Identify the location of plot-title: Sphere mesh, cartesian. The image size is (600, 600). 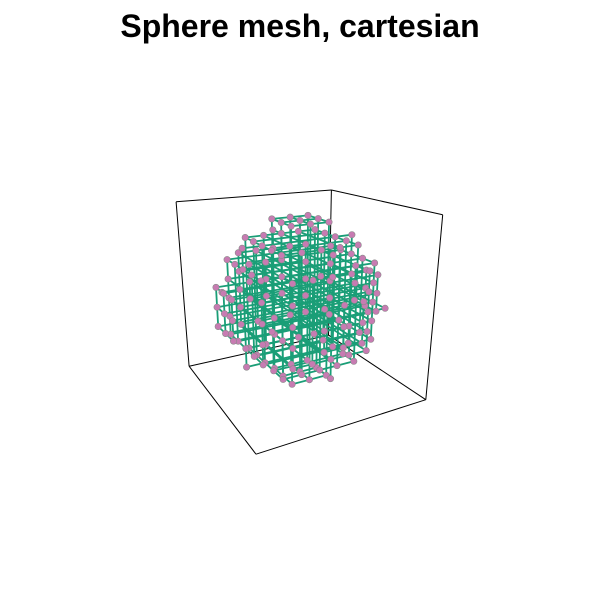
(300, 26).